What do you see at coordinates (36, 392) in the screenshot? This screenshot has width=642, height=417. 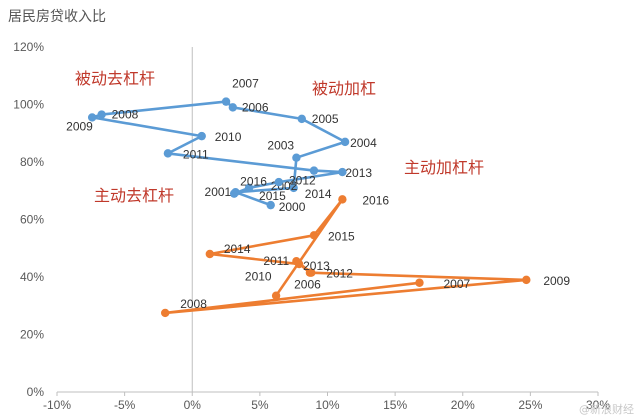 I see `y-tick-label: 0%` at bounding box center [36, 392].